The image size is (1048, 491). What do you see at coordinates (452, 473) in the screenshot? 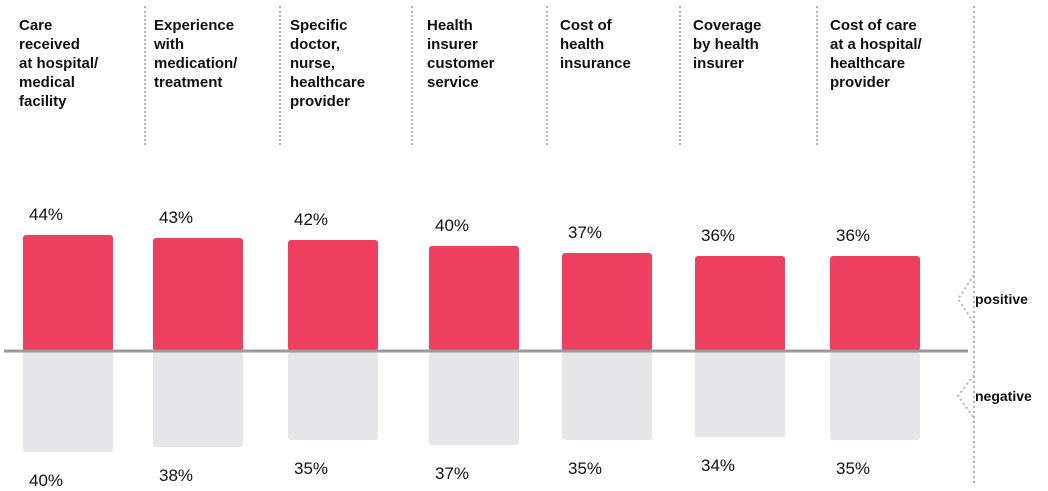
I see `negative-value-label: 37%` at bounding box center [452, 473].